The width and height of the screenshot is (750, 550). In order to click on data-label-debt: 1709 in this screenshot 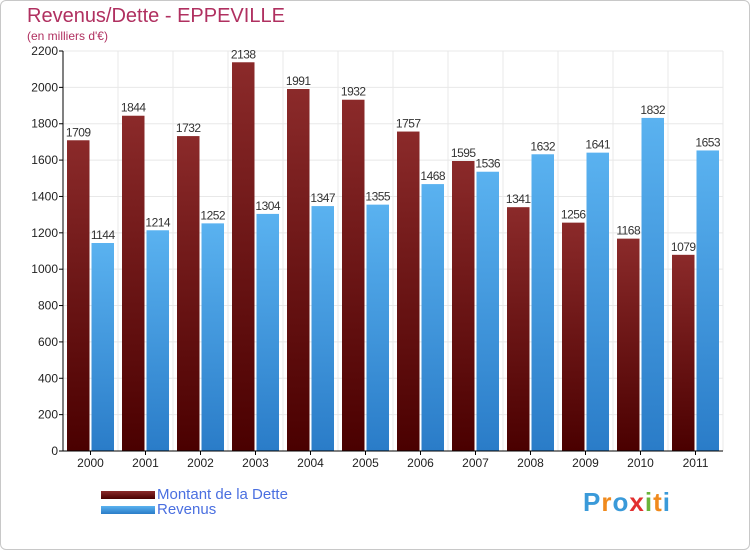, I will do `click(79, 132)`.